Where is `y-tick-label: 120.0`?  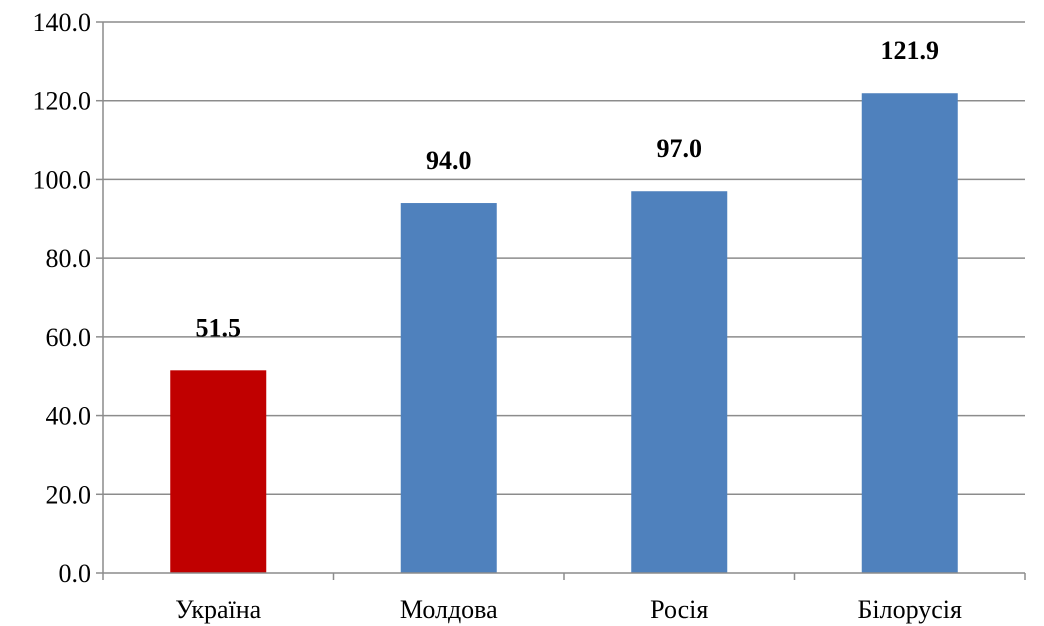 y-tick-label: 120.0 is located at coordinates (62, 101).